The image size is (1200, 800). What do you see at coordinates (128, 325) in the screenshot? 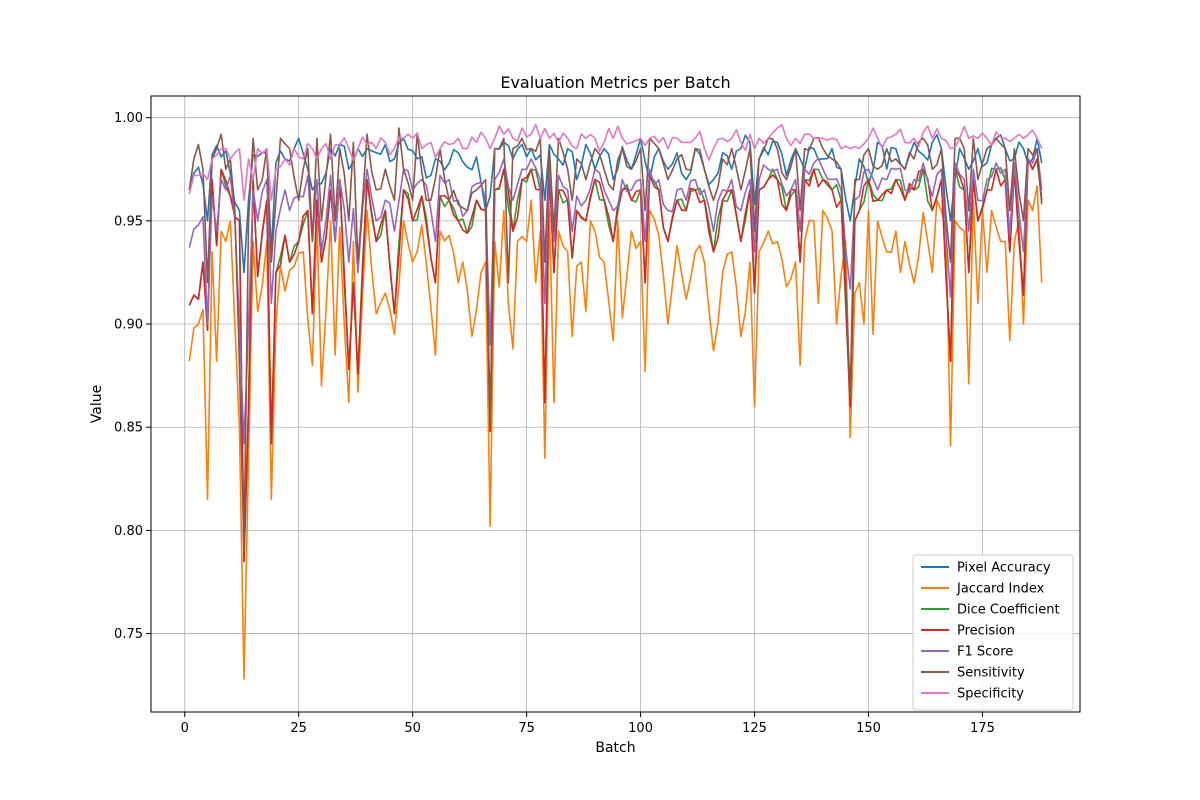
I see `y-tick-label: 0.90` at bounding box center [128, 325].